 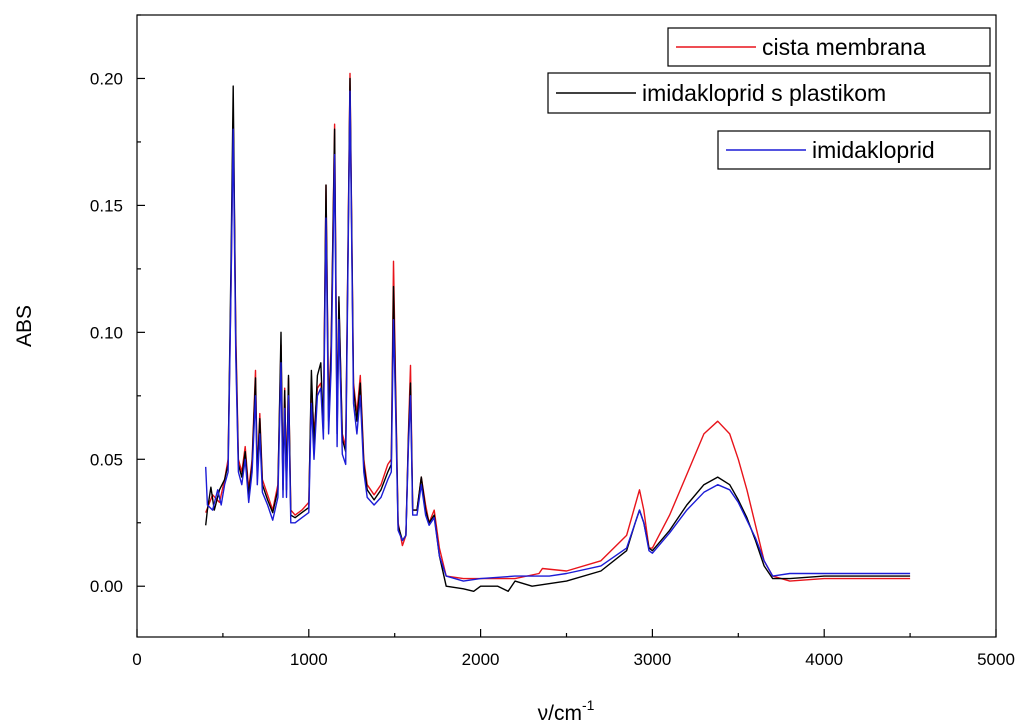 What do you see at coordinates (764, 93) in the screenshot?
I see `legend-label-2: imidakloprid s plastikom` at bounding box center [764, 93].